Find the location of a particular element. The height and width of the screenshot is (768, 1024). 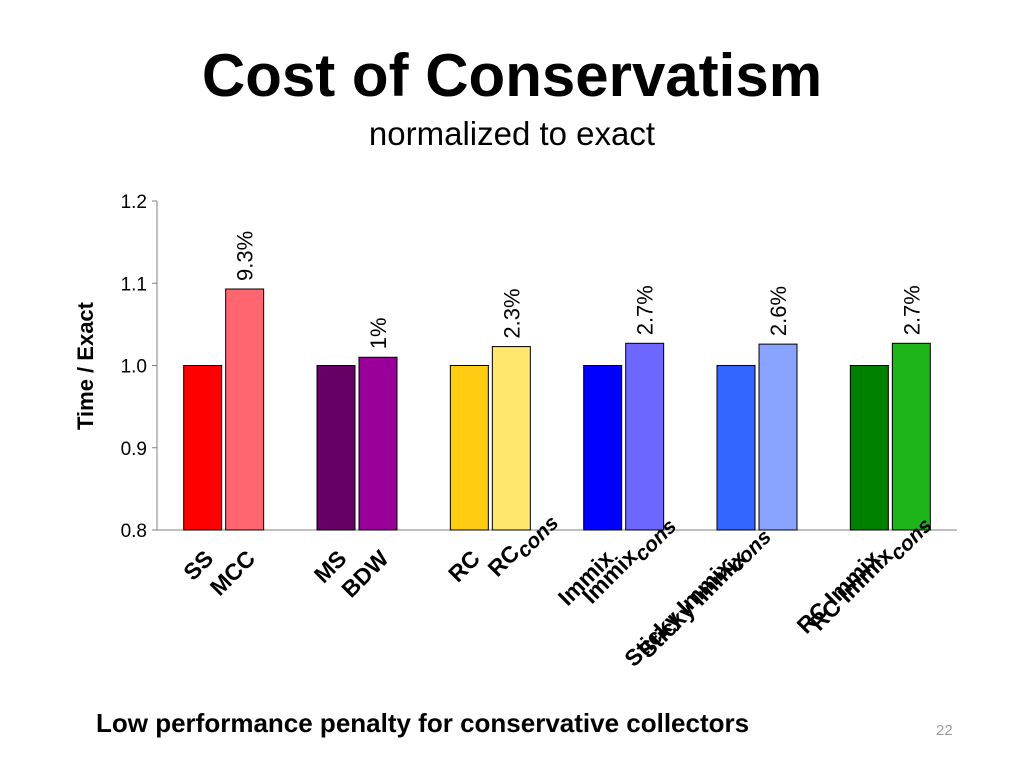

y-tick-label: 0.9 is located at coordinates (134, 449).